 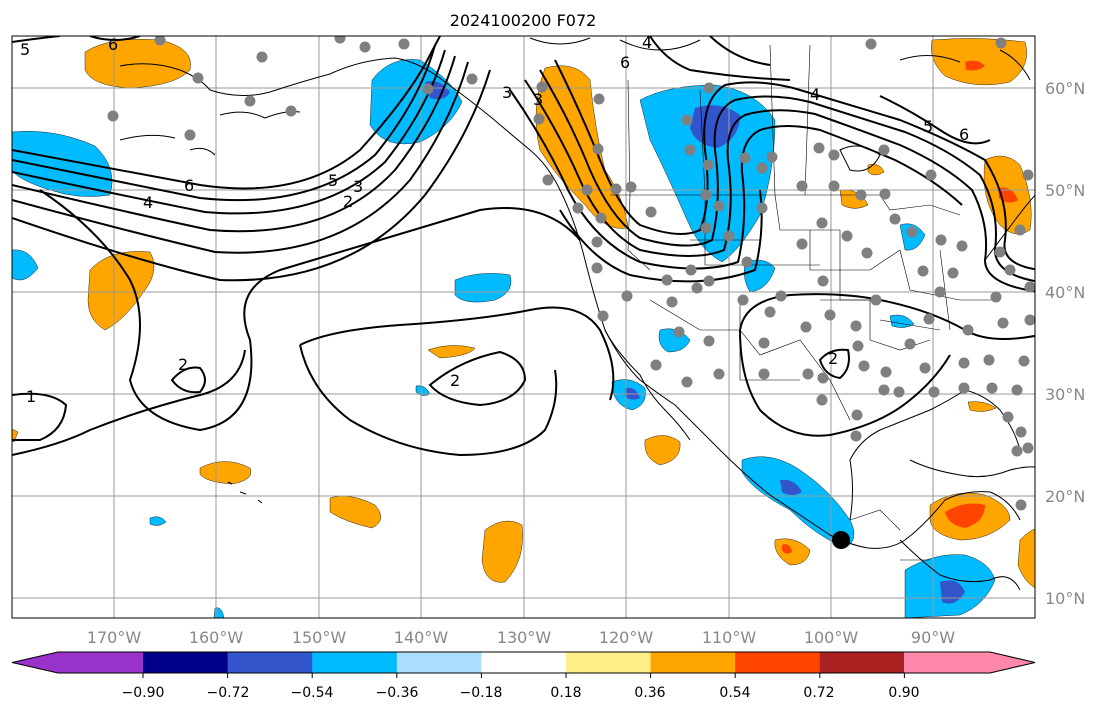 What do you see at coordinates (734, 693) in the screenshot?
I see `colorbar-tick-label: 0.54` at bounding box center [734, 693].